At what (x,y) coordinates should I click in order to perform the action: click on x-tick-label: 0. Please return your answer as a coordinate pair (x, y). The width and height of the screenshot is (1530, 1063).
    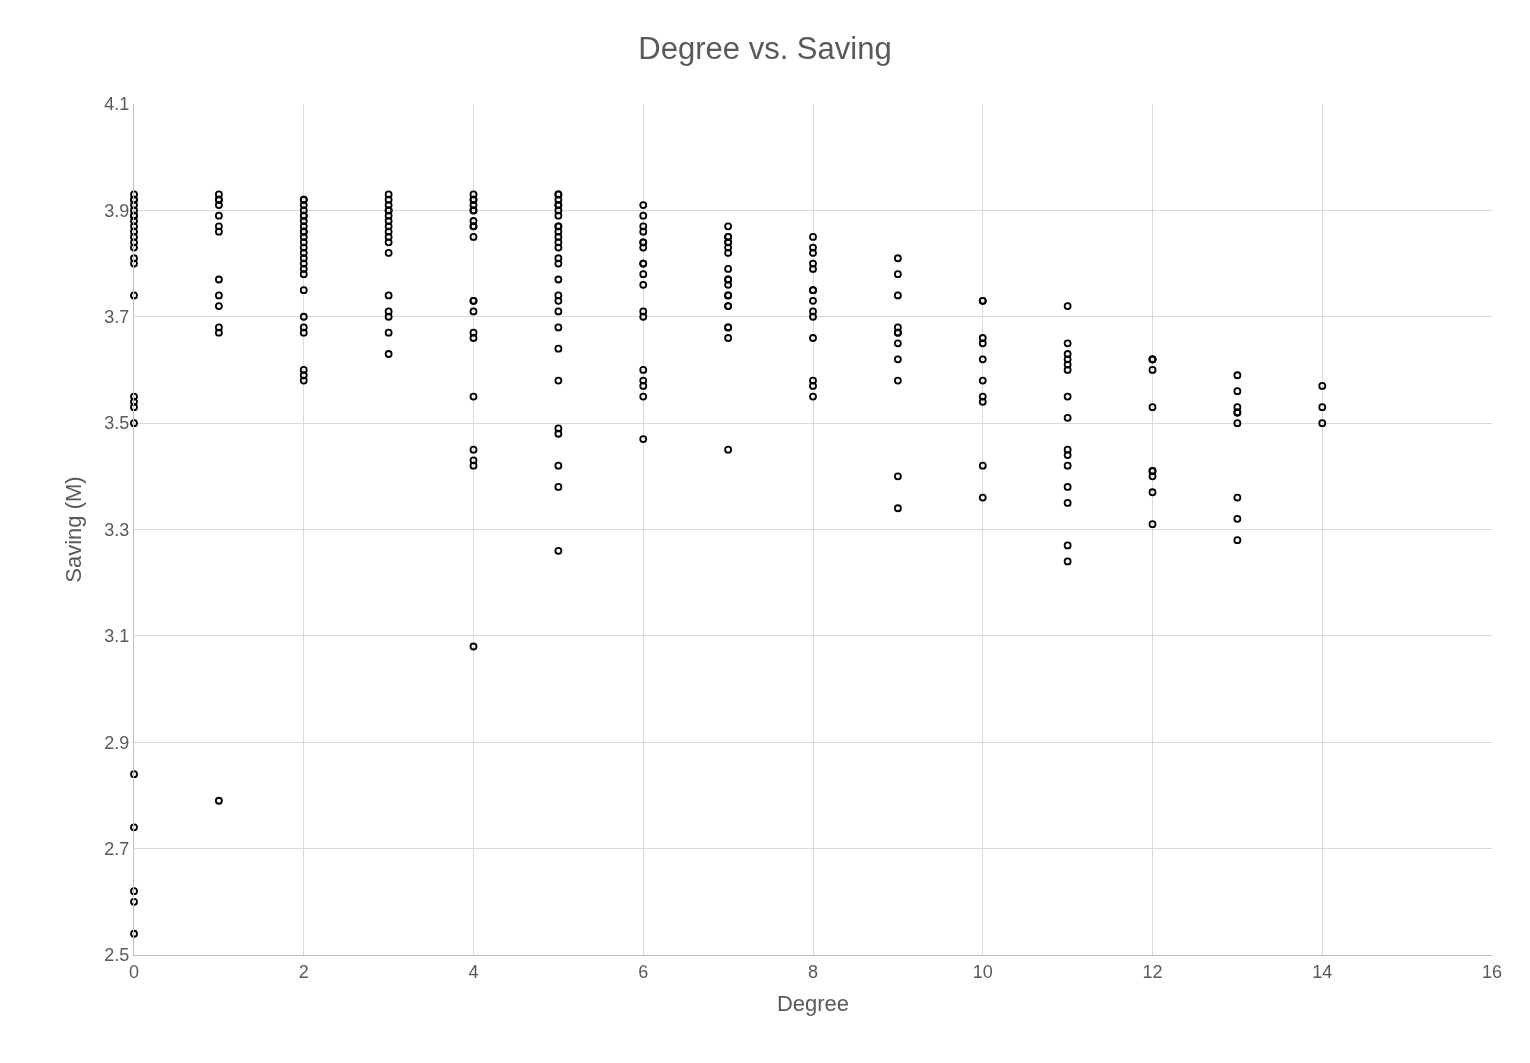
    Looking at the image, I should click on (134, 971).